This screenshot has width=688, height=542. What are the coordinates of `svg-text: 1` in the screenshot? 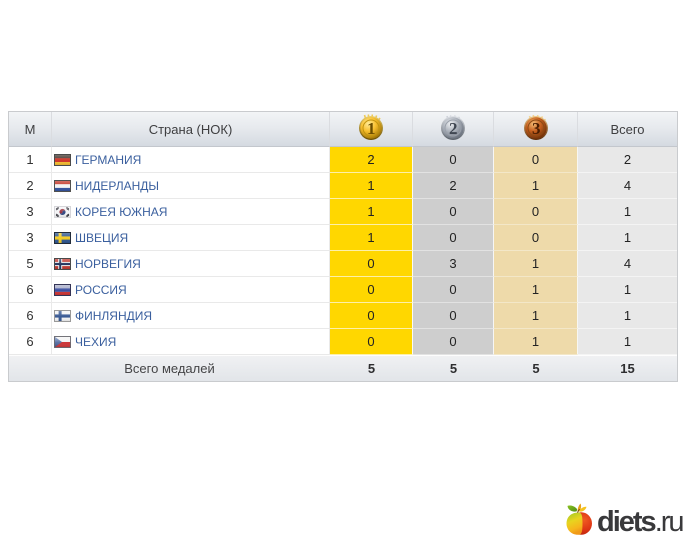 It's located at (371, 128).